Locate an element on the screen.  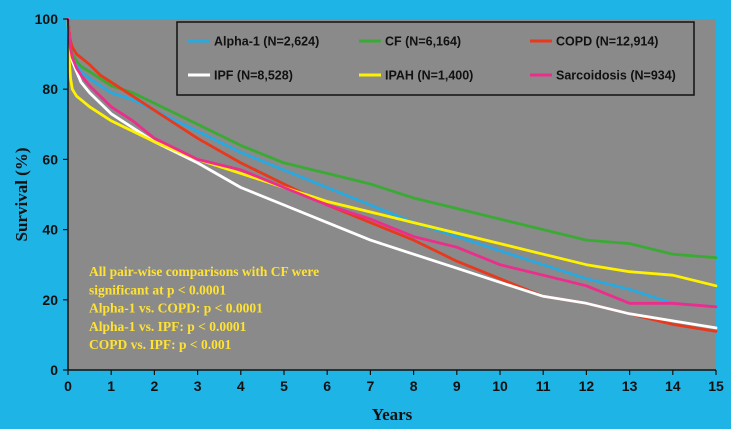
y-tick-label: 80 is located at coordinates (50, 89).